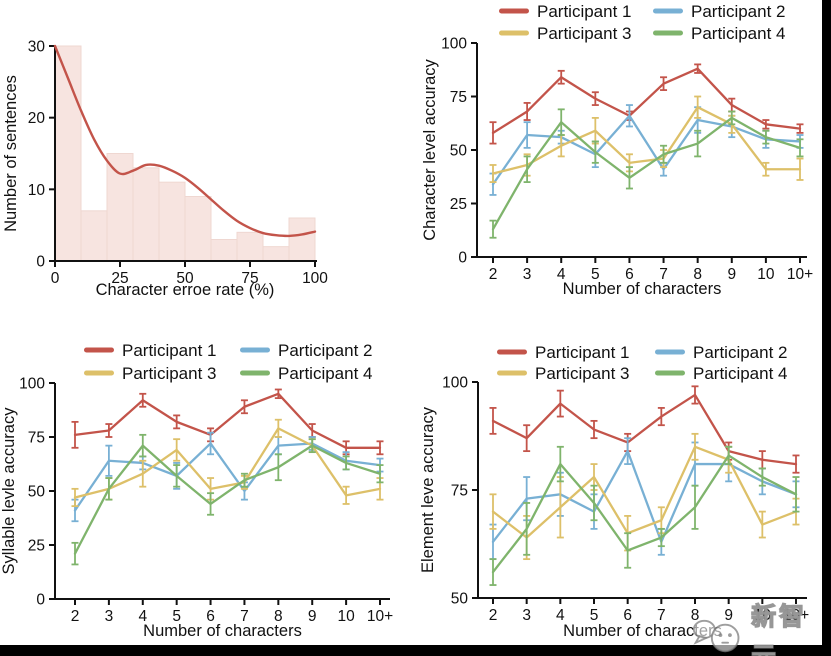 The height and width of the screenshot is (656, 831). I want to click on y-axis-title: Number of sentences, so click(11, 153).